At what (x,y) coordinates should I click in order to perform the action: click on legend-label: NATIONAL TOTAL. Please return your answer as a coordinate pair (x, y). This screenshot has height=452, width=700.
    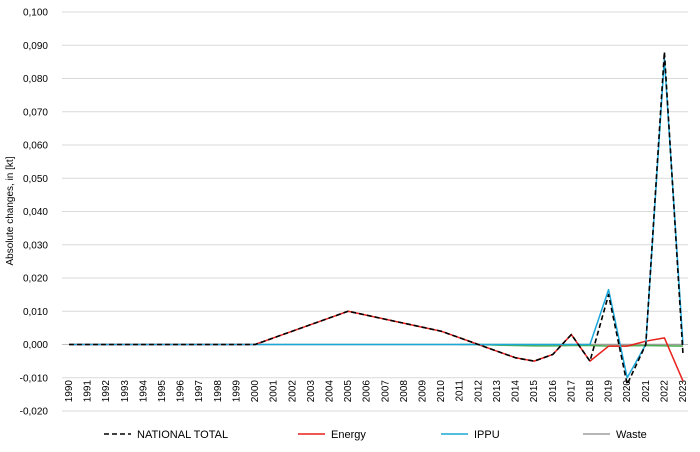
    Looking at the image, I should click on (182, 435).